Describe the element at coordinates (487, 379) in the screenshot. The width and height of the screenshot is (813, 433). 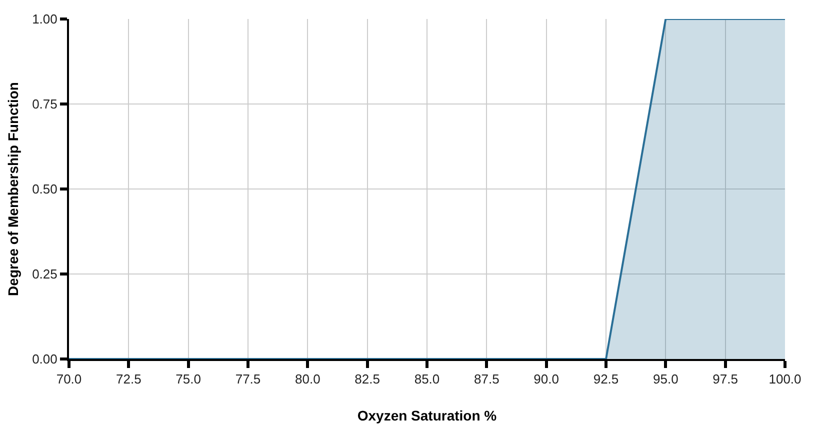
I see `x-tick-label: 87.5` at that location.